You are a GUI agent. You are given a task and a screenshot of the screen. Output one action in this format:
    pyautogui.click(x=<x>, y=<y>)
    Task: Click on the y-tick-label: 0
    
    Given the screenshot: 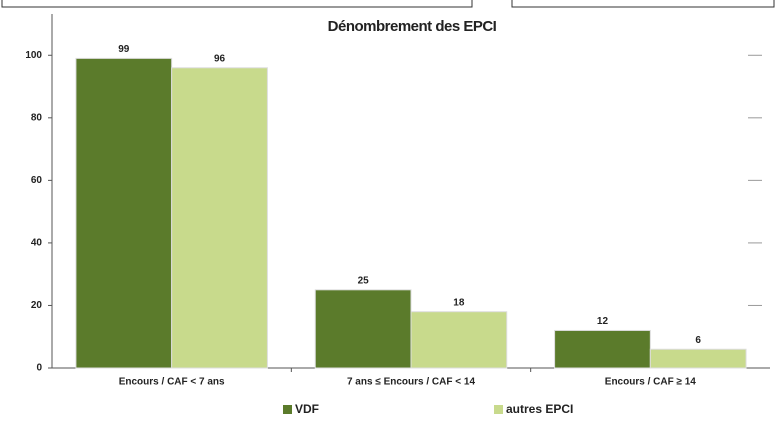 What is the action you would take?
    pyautogui.click(x=39, y=368)
    